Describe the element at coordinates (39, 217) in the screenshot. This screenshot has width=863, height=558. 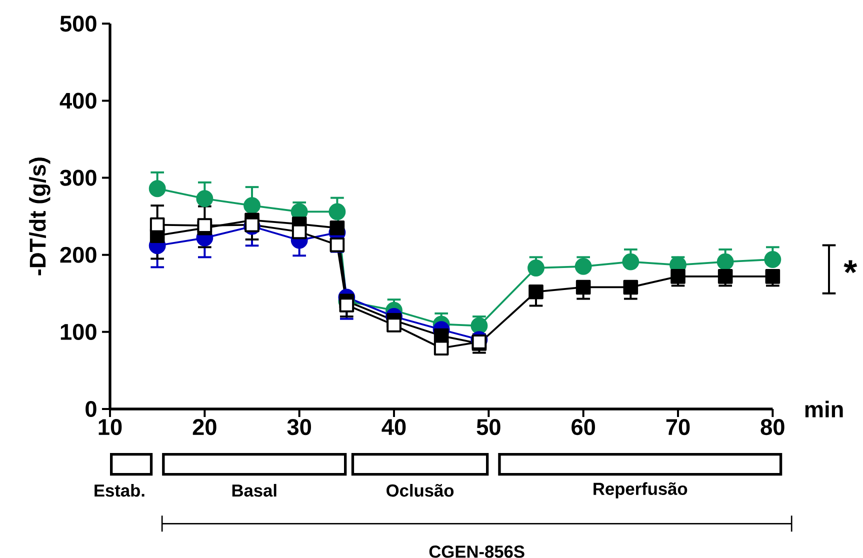
I see `y-axis-title: -DT/dt (g/s)` at that location.